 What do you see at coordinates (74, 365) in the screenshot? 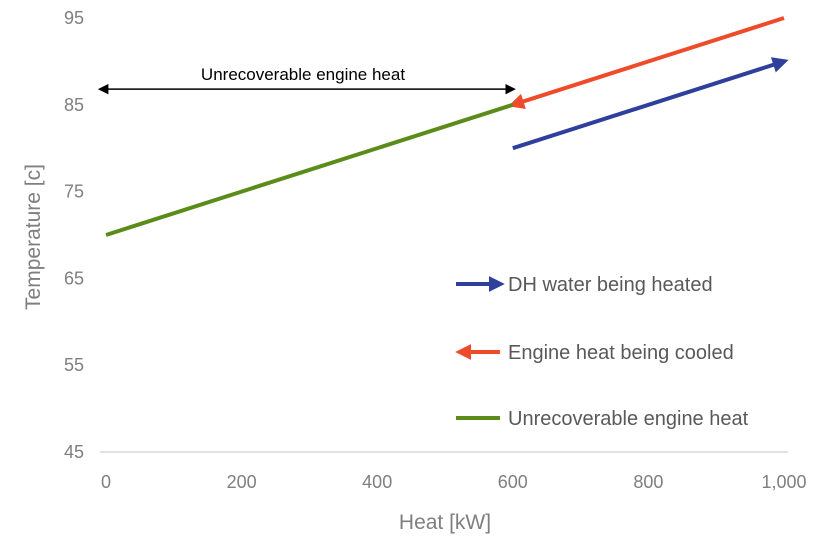
I see `y-tick-label: 55` at bounding box center [74, 365].